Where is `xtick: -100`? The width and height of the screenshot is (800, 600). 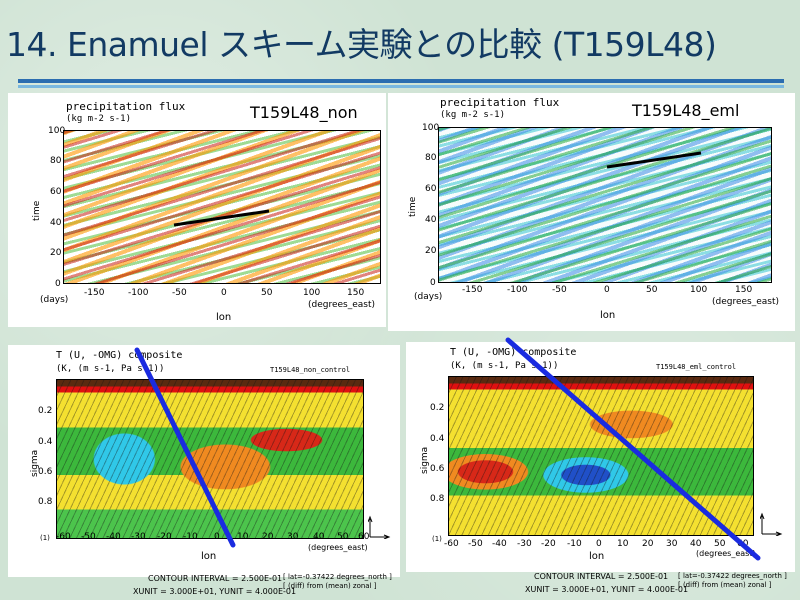 xtick: -100 is located at coordinates (138, 293).